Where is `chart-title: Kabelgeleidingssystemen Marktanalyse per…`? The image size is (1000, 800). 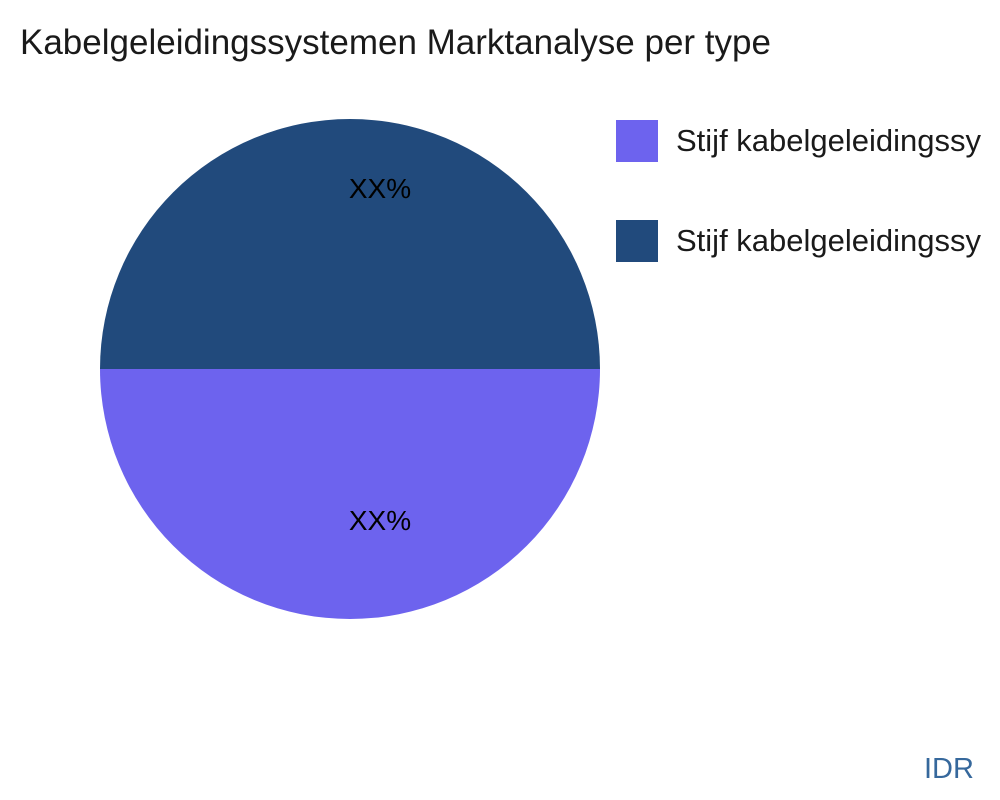 chart-title: Kabelgeleidingssystemen Marktanalyse per… is located at coordinates (395, 42).